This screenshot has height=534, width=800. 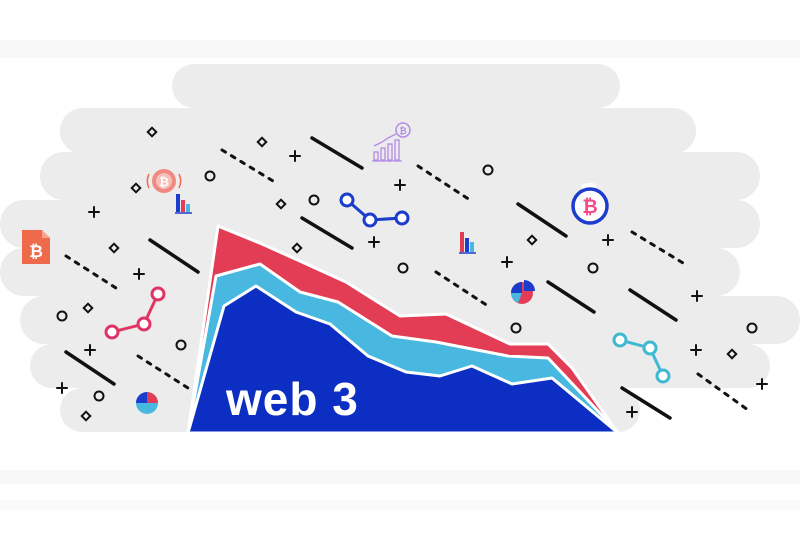 I want to click on bitcoin-circle-icon: ₿, so click(x=590, y=204).